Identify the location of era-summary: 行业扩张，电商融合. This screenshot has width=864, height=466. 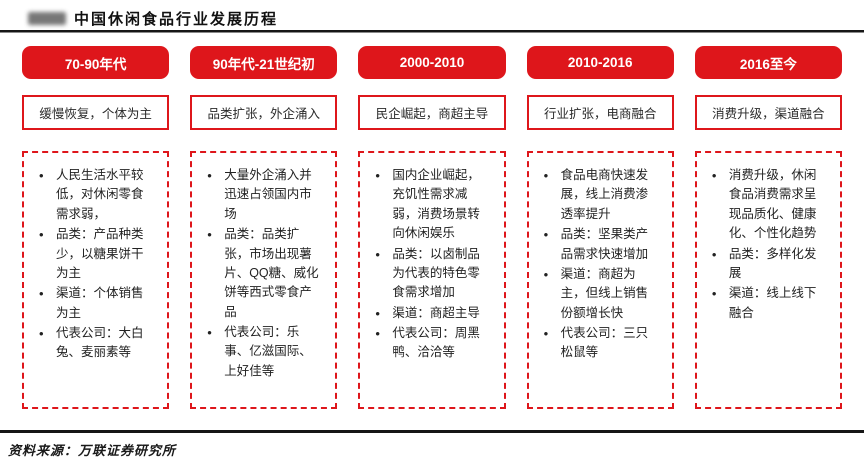
(600, 112).